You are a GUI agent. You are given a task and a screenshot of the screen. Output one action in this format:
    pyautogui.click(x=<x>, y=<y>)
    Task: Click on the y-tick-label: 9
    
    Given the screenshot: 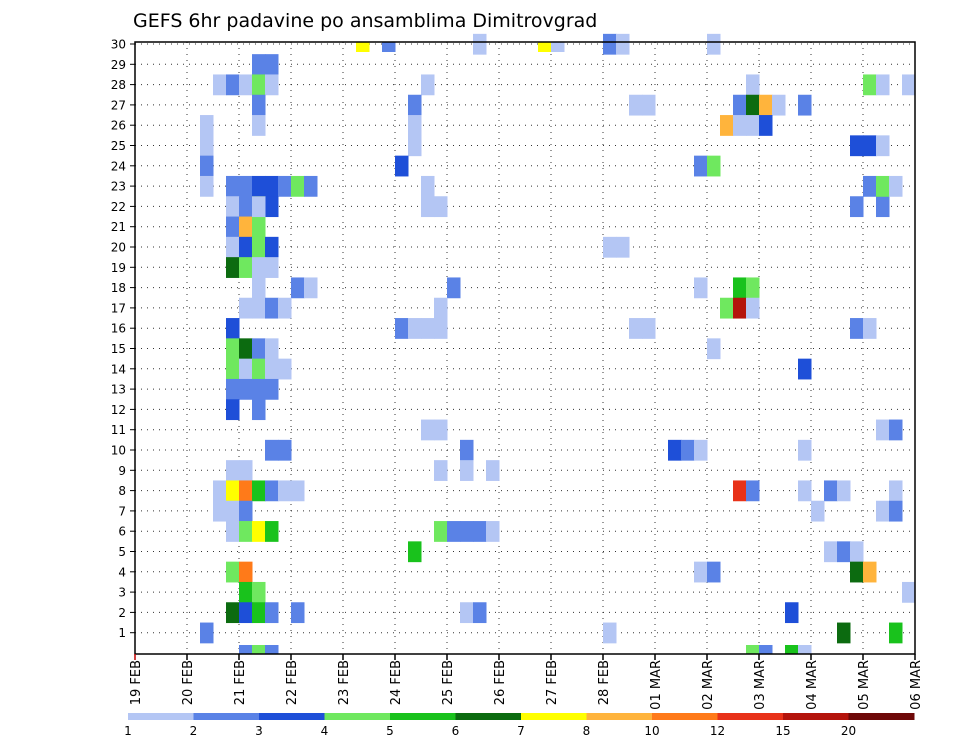 What is the action you would take?
    pyautogui.click(x=122, y=471)
    